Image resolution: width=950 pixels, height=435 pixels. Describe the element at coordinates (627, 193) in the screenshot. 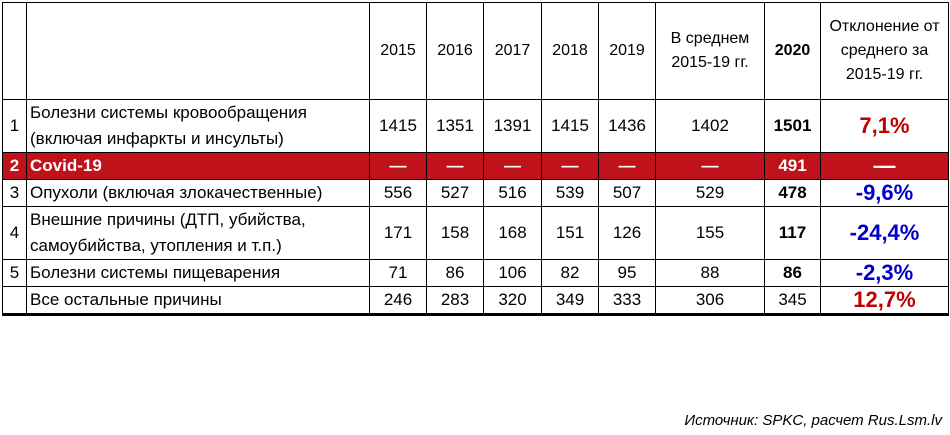

I see `value-cell: 507` at that location.